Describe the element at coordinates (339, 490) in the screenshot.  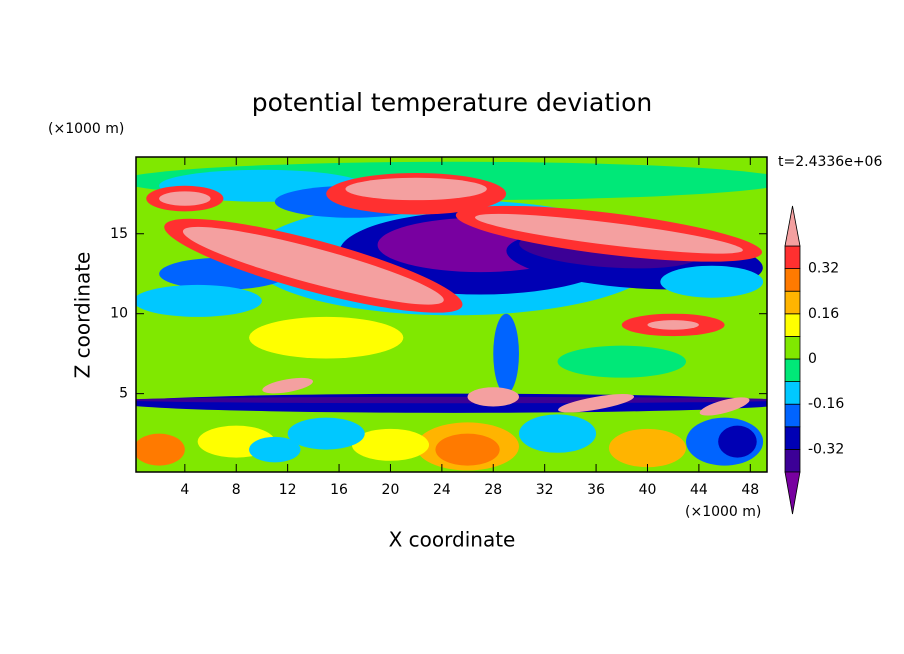
I see `x-tick-label: 16` at that location.